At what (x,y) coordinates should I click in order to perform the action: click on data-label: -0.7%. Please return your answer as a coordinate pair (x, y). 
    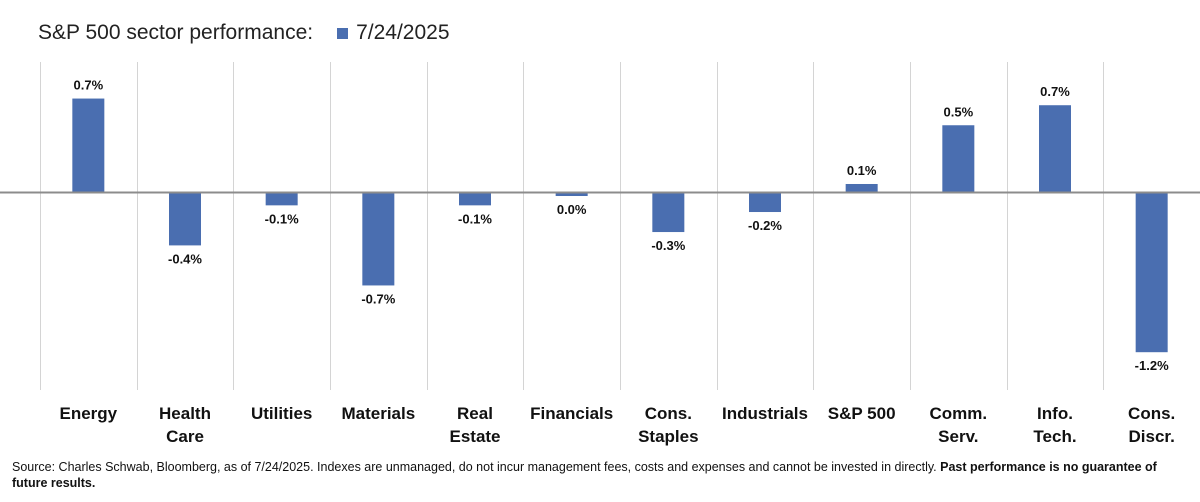
    Looking at the image, I should click on (378, 298).